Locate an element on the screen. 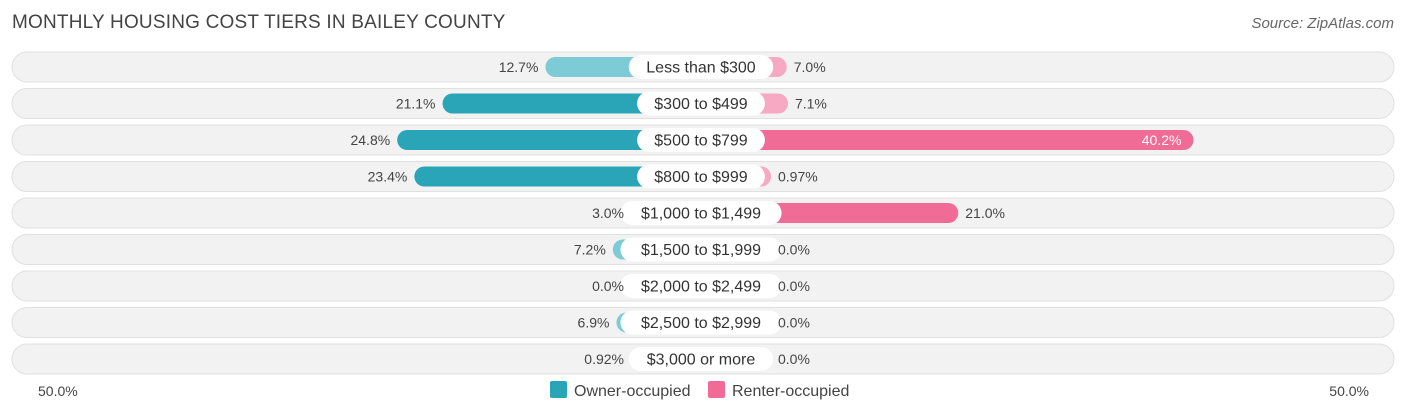 The image size is (1406, 415). legend-owner-swatch is located at coordinates (558, 389).